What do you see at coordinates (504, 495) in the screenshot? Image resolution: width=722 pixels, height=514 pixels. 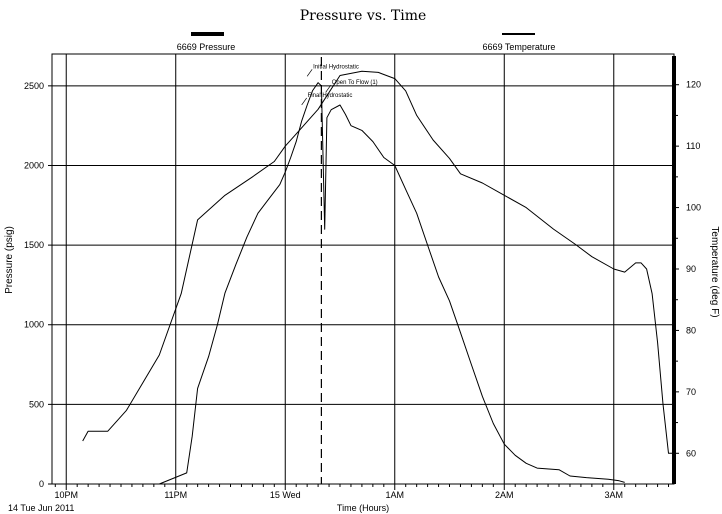 I see `x-tick-label: 2AM` at bounding box center [504, 495].